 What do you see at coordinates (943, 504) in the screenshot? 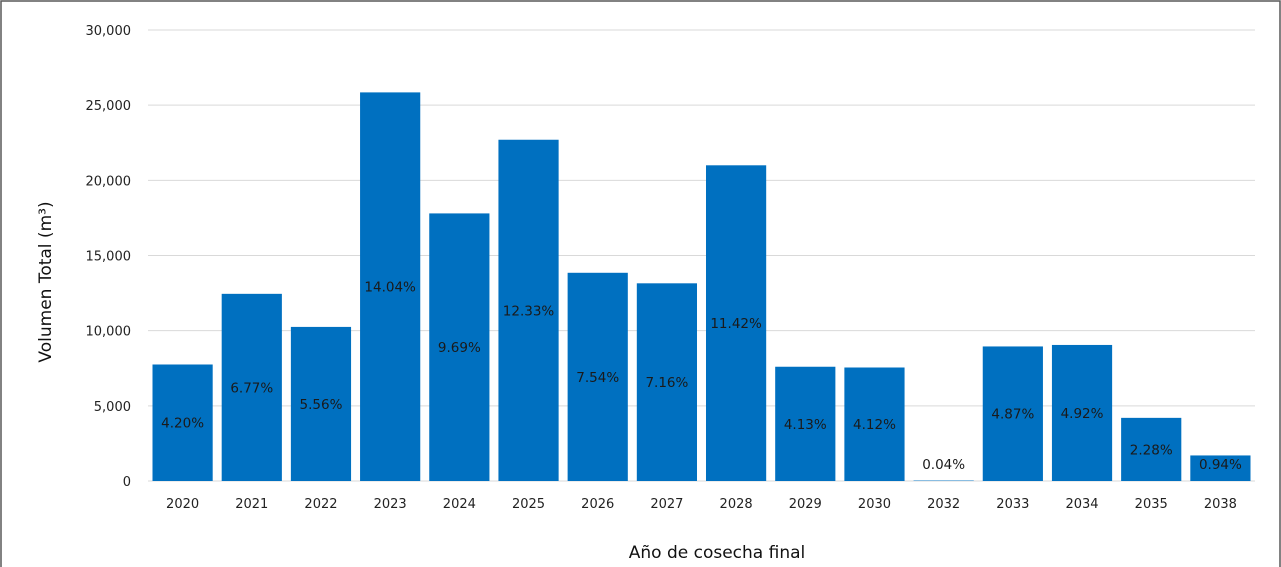
I see `x-tick-label: 2032` at bounding box center [943, 504].